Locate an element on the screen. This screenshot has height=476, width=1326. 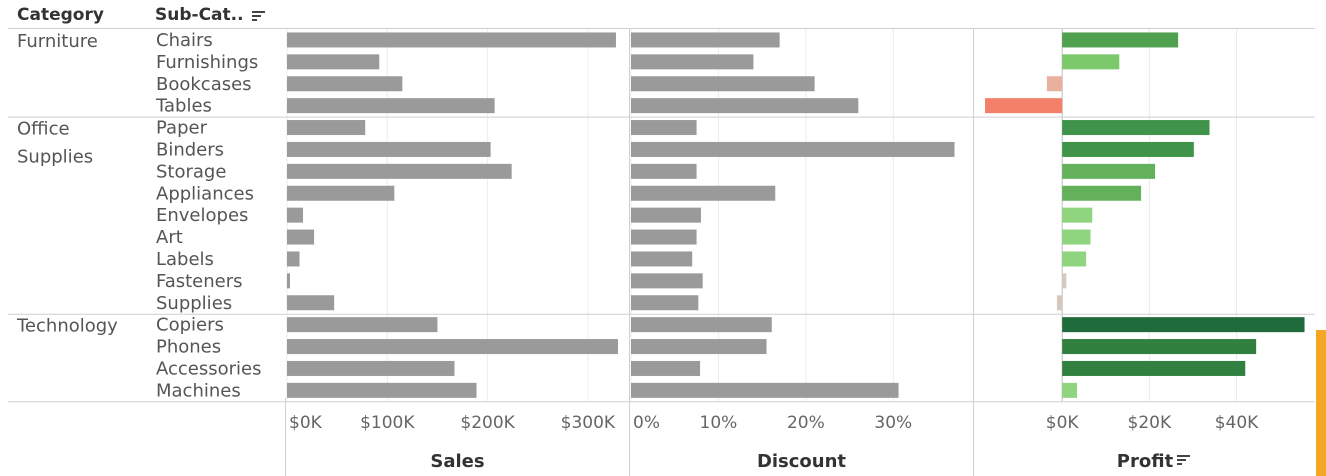
profit-tick-label: $0K is located at coordinates (1063, 423).